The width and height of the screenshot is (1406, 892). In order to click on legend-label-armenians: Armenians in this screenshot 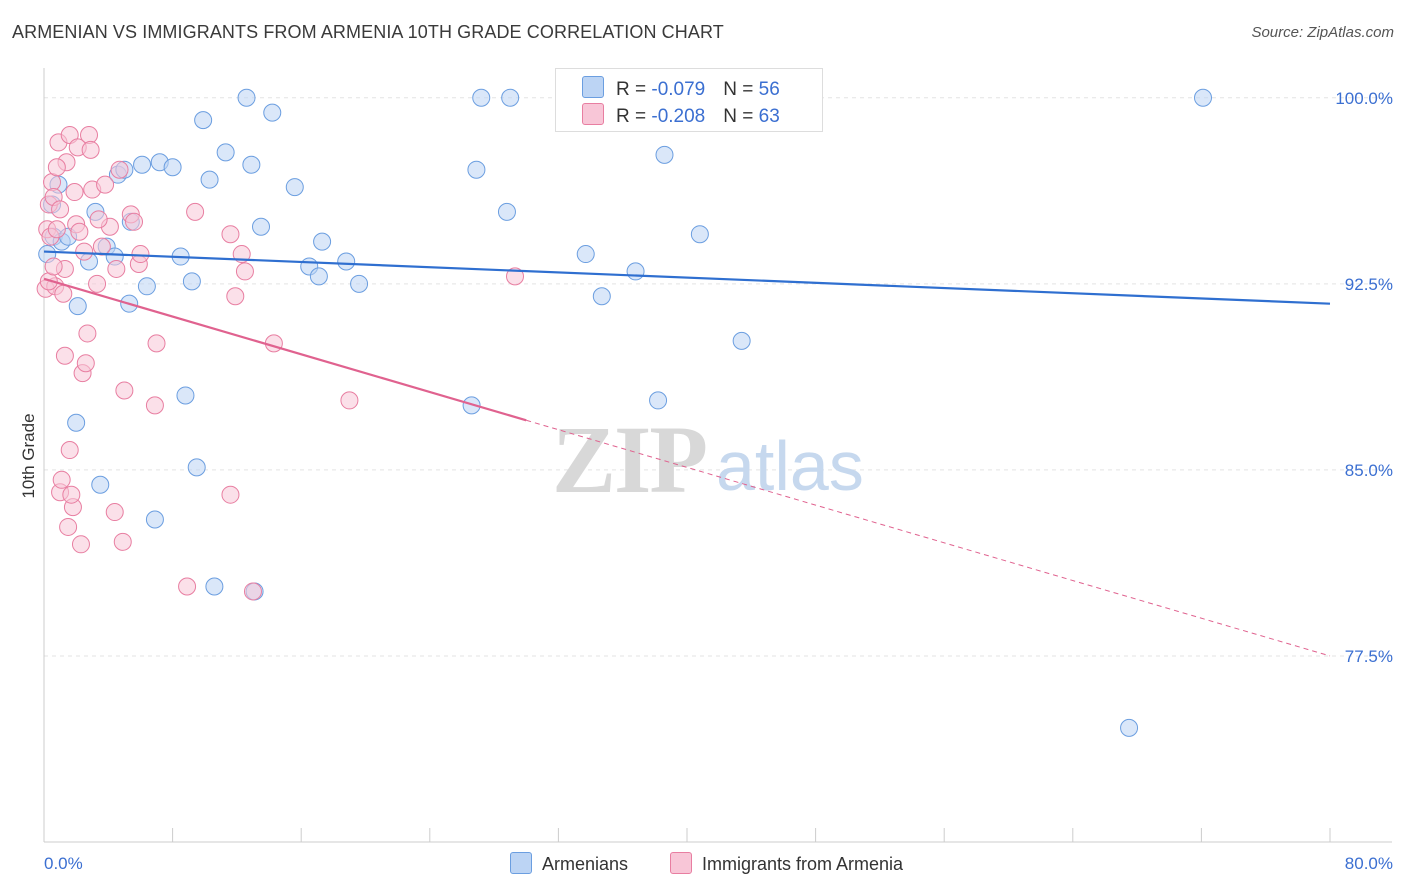, I will do `click(585, 864)`.